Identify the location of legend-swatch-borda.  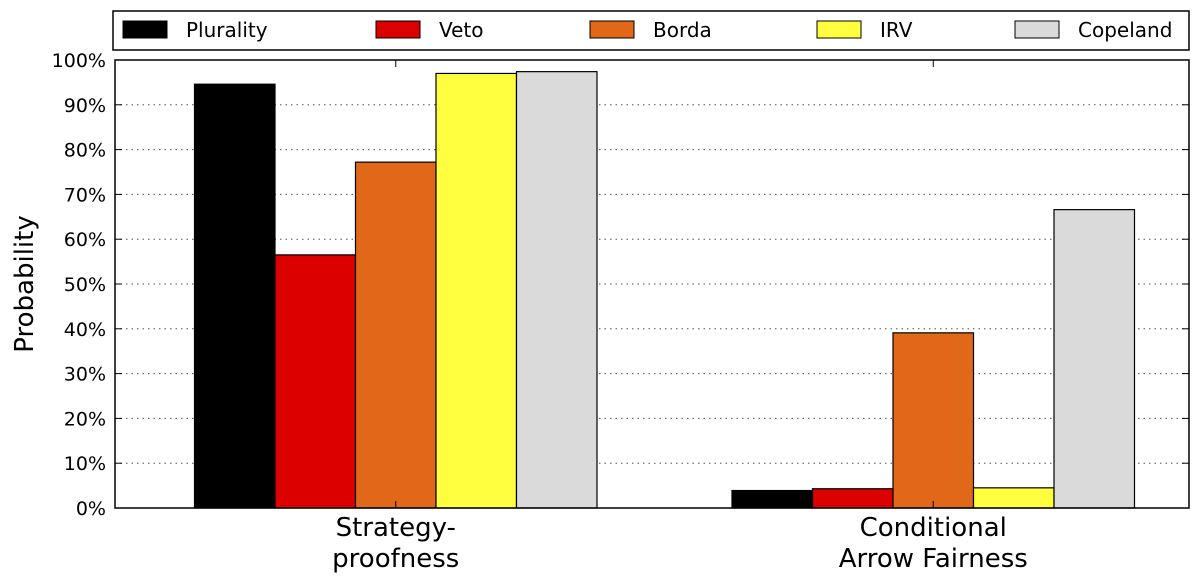
(612, 29).